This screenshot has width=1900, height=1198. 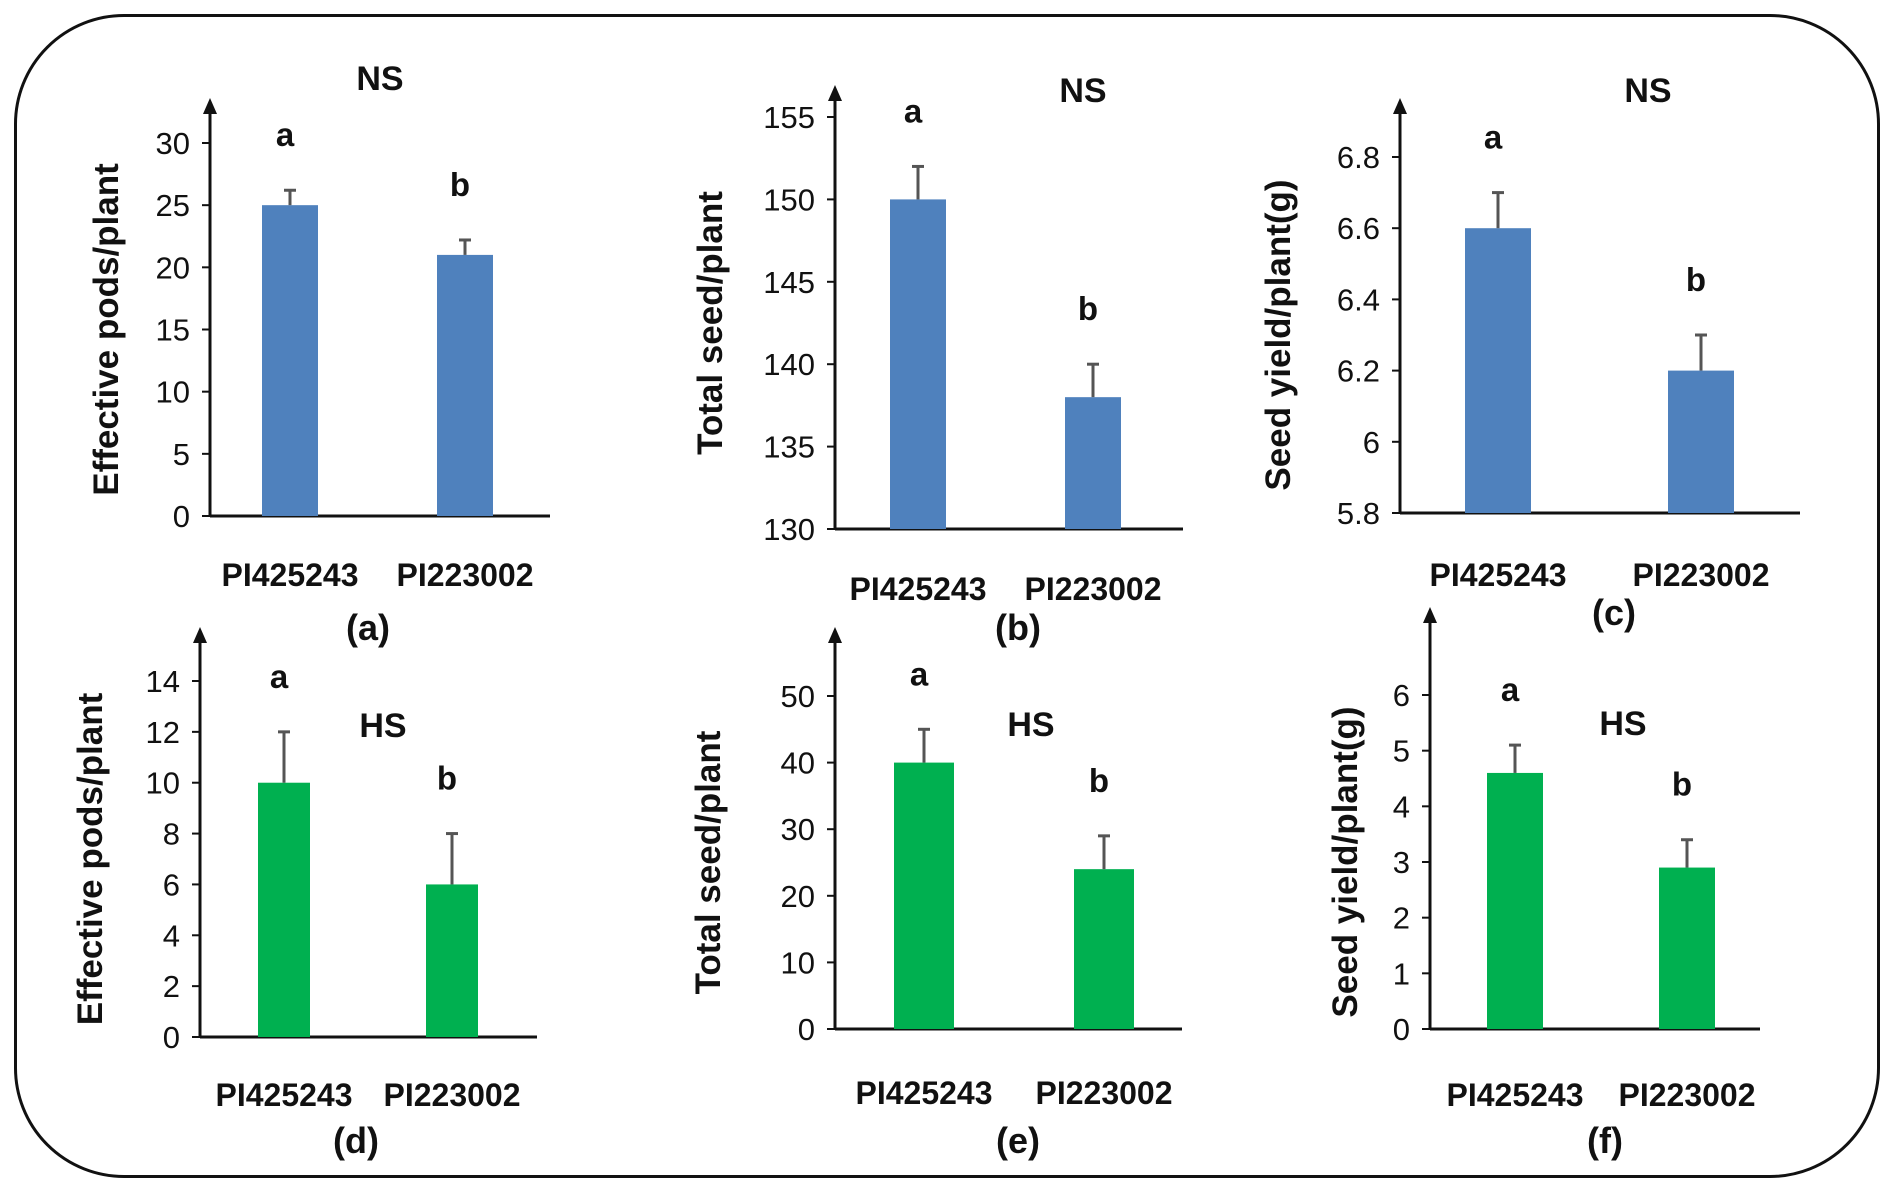 I want to click on panel-label: (c), so click(x=1614, y=612).